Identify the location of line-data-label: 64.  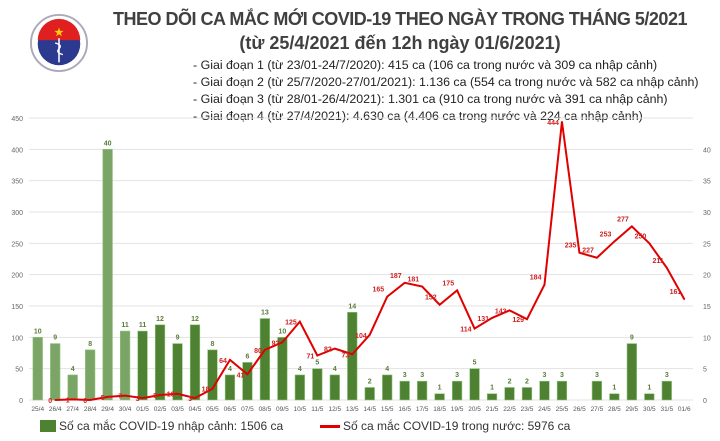
(223, 361).